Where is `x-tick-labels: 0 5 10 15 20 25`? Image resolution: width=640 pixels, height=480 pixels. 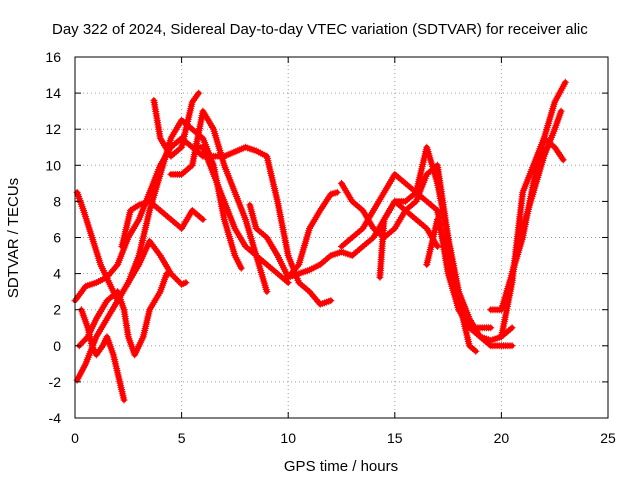 x-tick-labels: 0 5 10 15 20 25 is located at coordinates (343, 438).